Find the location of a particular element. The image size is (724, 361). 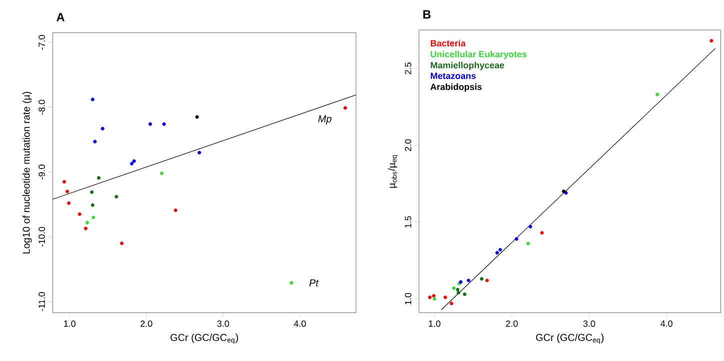

chart-title: A is located at coordinates (60, 17).